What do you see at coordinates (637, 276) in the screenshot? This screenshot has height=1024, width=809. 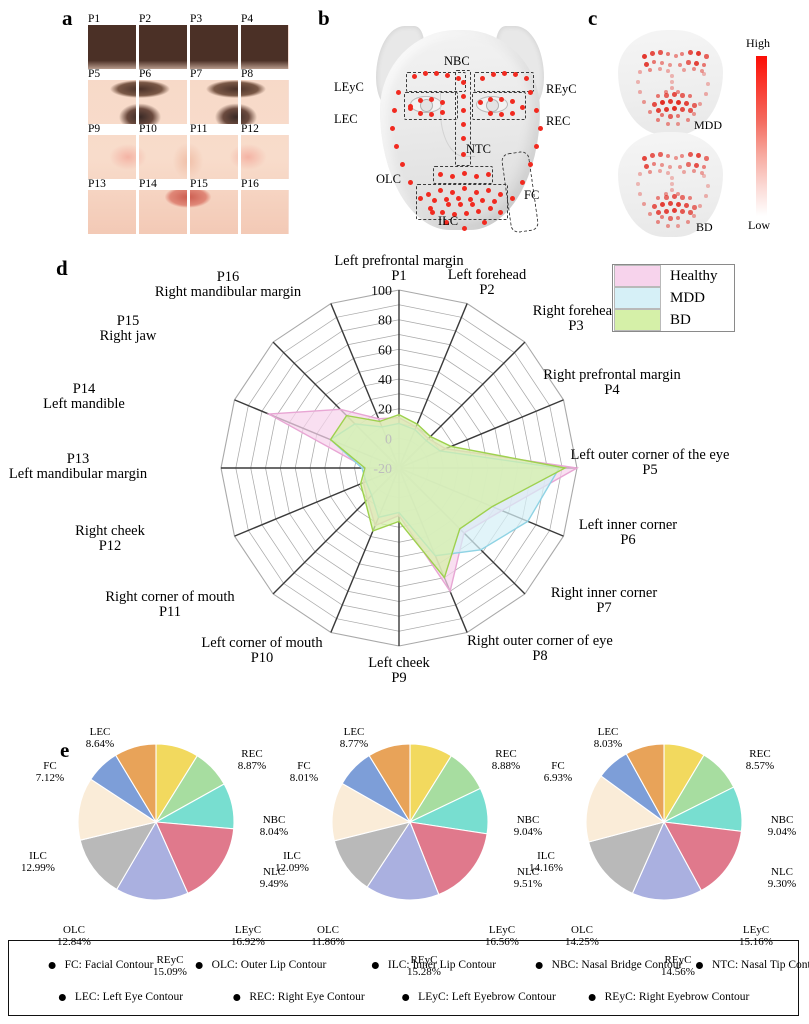 I see `legend-swatch-healthy` at bounding box center [637, 276].